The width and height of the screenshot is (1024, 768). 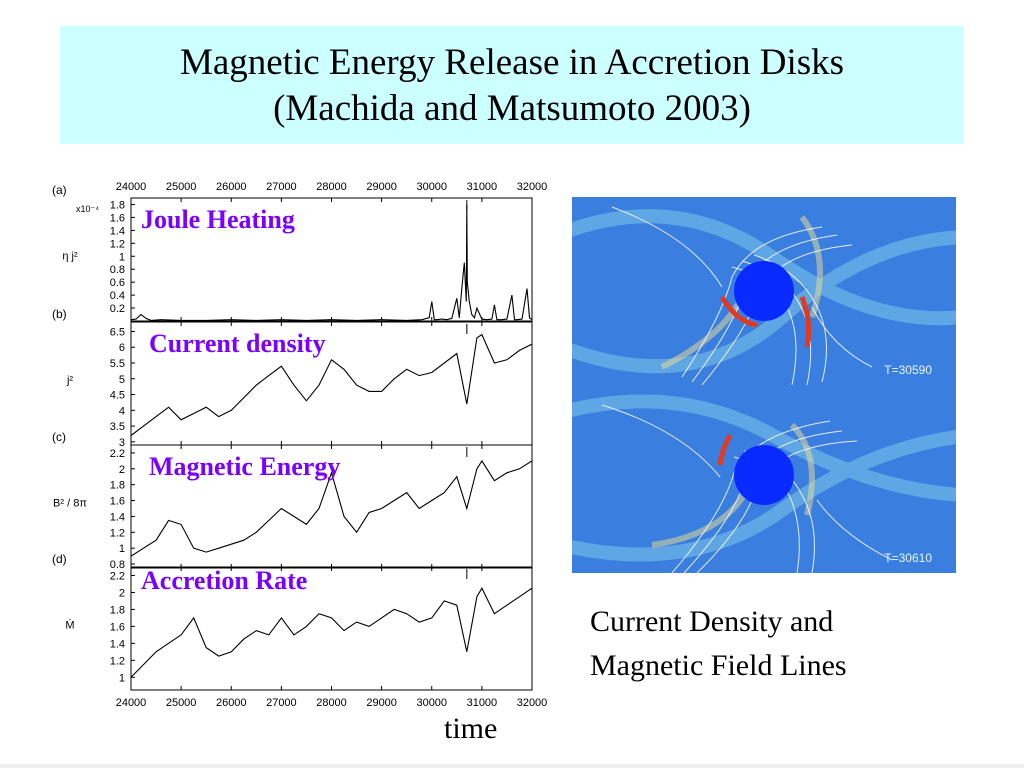 I want to click on sim-time-label: T=30590, so click(x=908, y=370).